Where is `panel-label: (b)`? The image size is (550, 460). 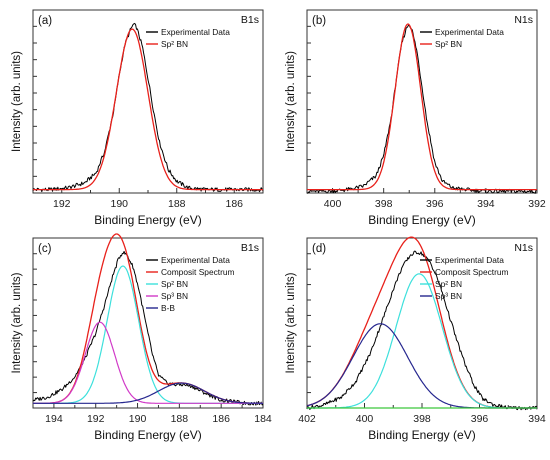
panel-label: (b) is located at coordinates (319, 21).